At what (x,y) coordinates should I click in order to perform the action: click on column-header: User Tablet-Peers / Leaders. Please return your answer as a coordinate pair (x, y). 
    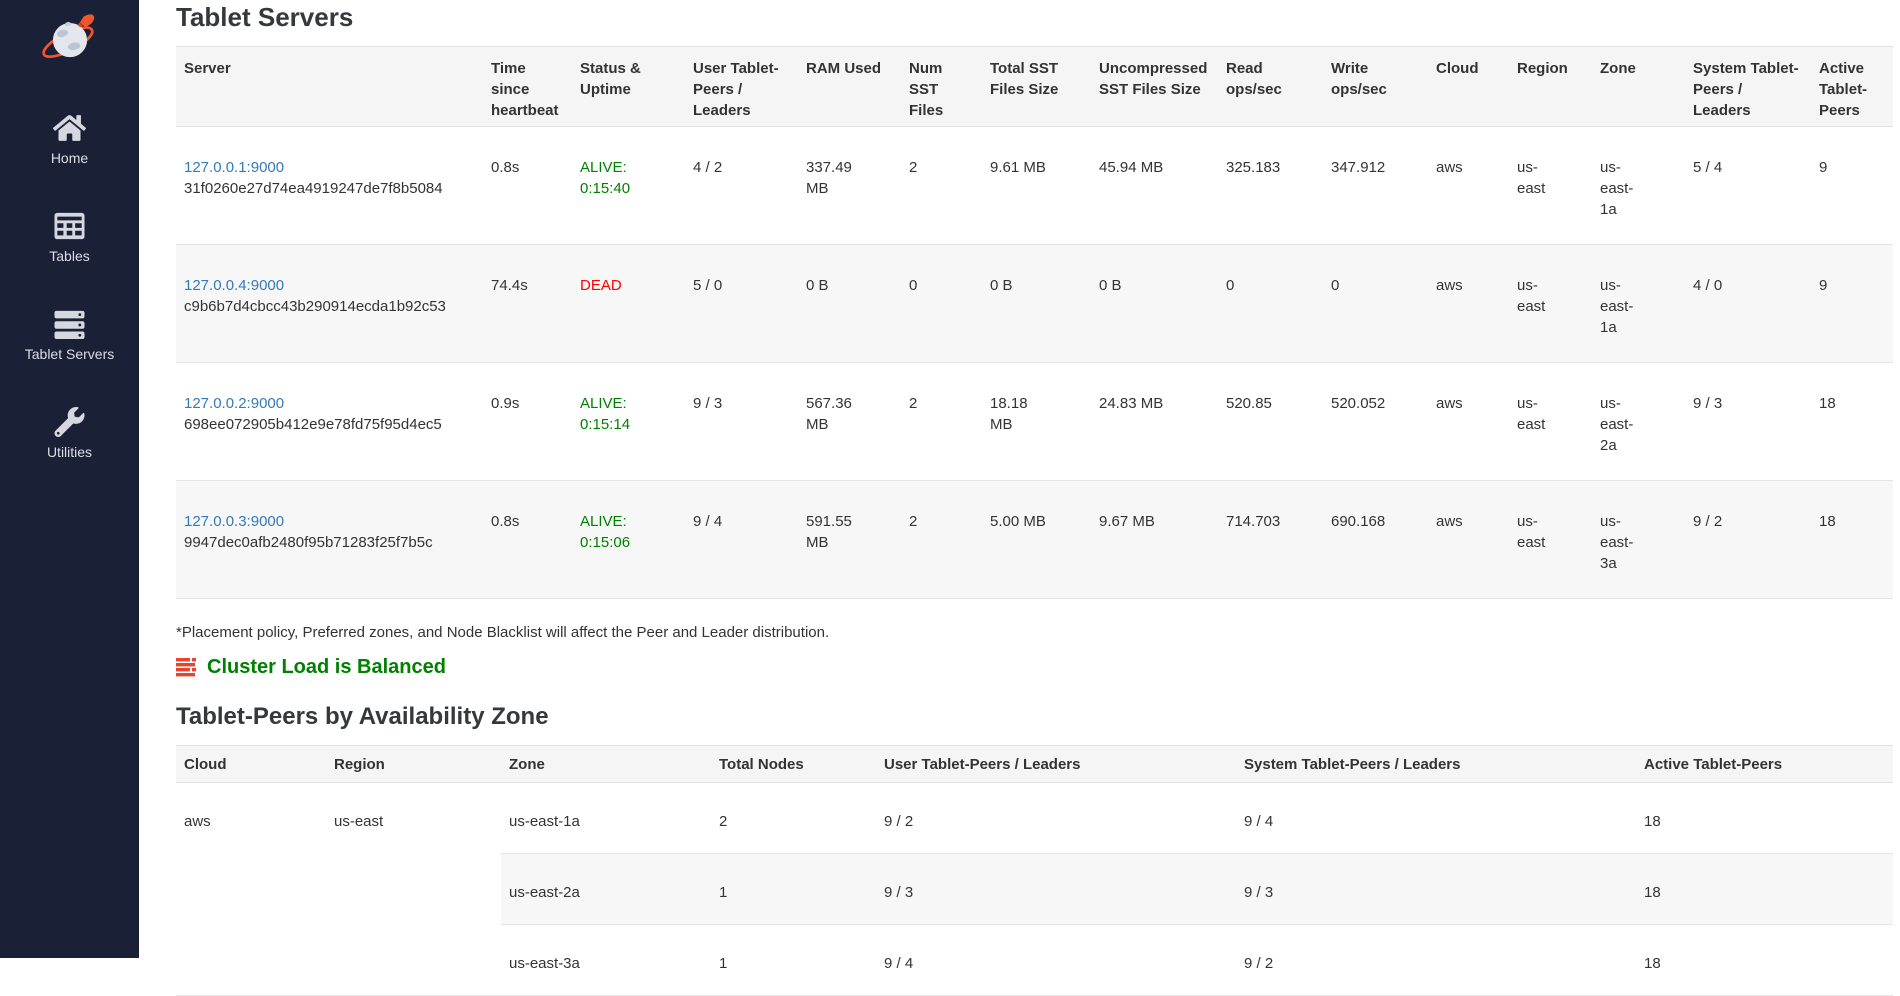
    Looking at the image, I should click on (1056, 764).